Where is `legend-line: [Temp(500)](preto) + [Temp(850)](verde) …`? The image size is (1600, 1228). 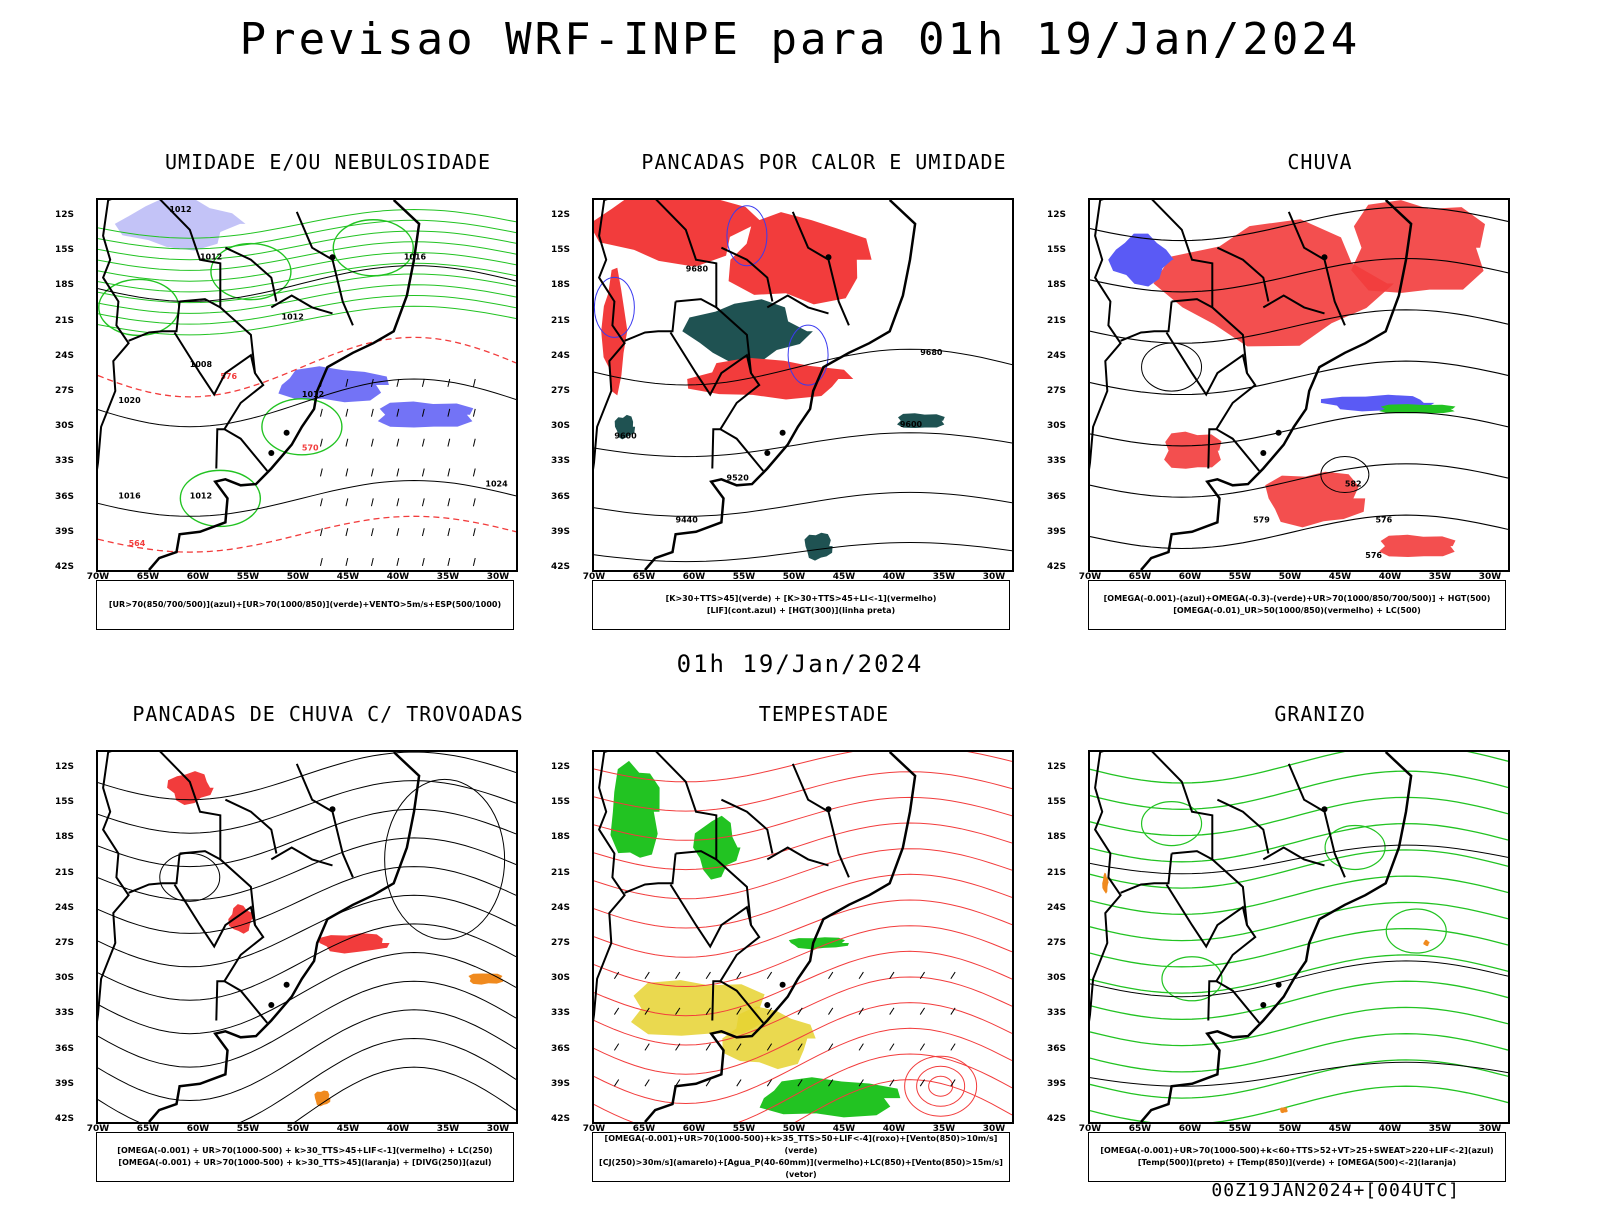 legend-line: [Temp(500)](preto) + [Temp(850)](verde) … is located at coordinates (1297, 1162).